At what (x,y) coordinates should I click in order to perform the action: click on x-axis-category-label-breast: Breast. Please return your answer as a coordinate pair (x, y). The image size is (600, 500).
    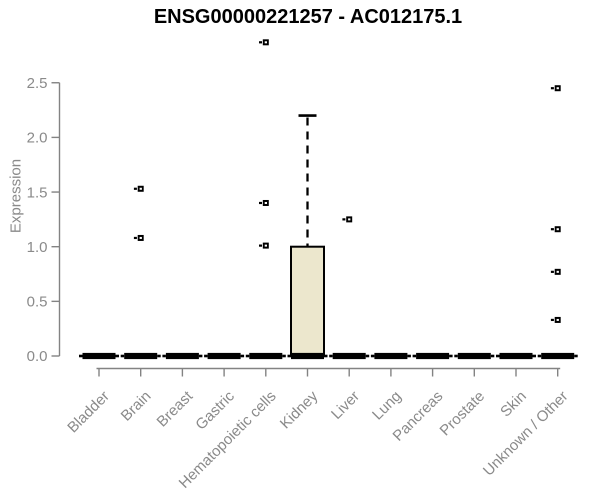
    Looking at the image, I should click on (175, 408).